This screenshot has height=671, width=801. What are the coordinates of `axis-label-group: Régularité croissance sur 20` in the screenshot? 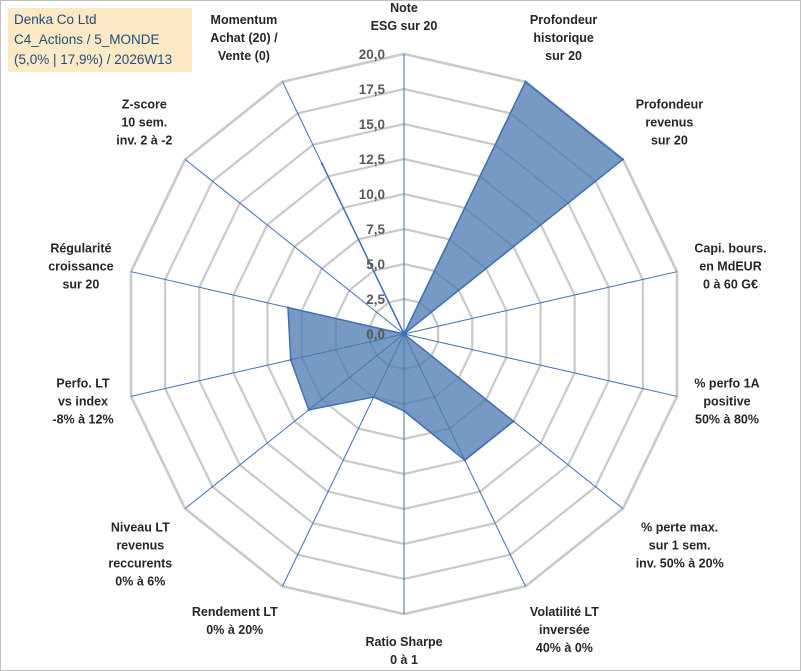 It's located at (80, 266).